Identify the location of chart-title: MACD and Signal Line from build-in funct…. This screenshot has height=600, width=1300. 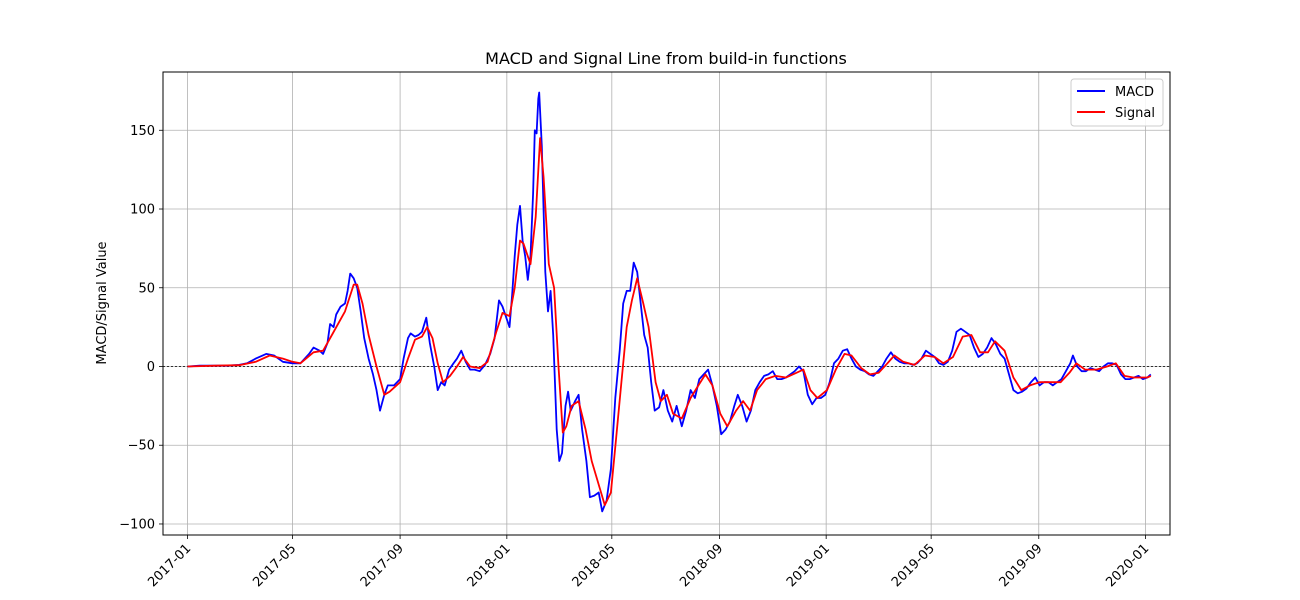
(666, 58).